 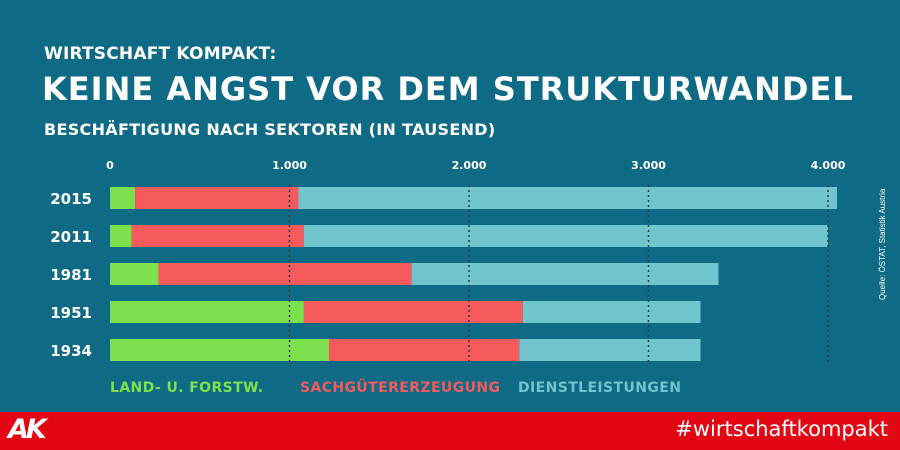 What do you see at coordinates (448, 89) in the screenshot?
I see `chart-title: KEINE ANGST VOR DEM STRUKTURWANDEL` at bounding box center [448, 89].